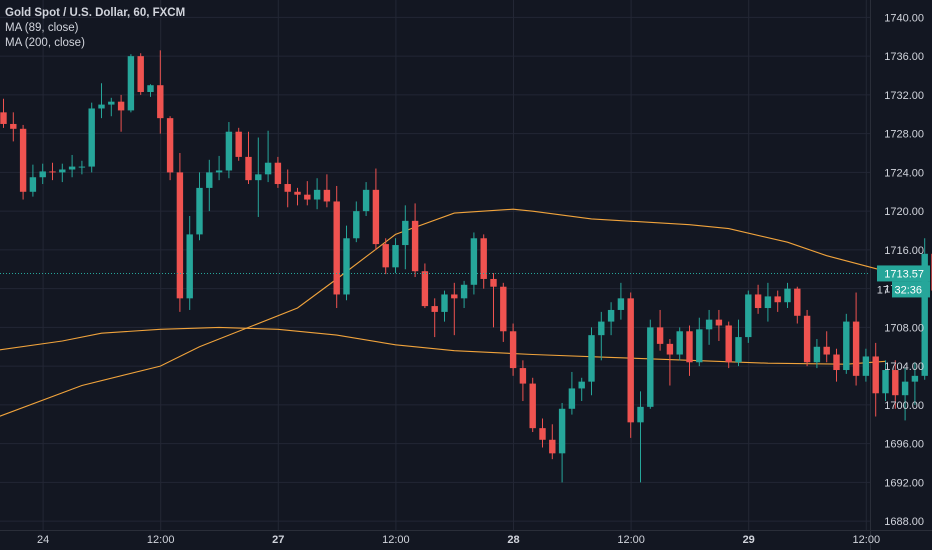 The image size is (932, 550). Describe the element at coordinates (278, 540) in the screenshot. I see `time-tick-label: 27` at that location.